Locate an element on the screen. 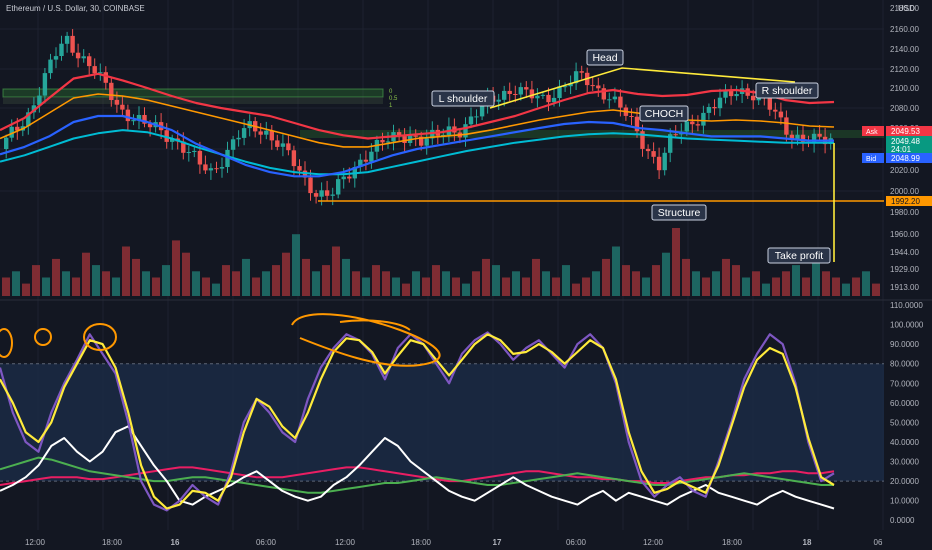  choch-label: CHOCH is located at coordinates (664, 114).